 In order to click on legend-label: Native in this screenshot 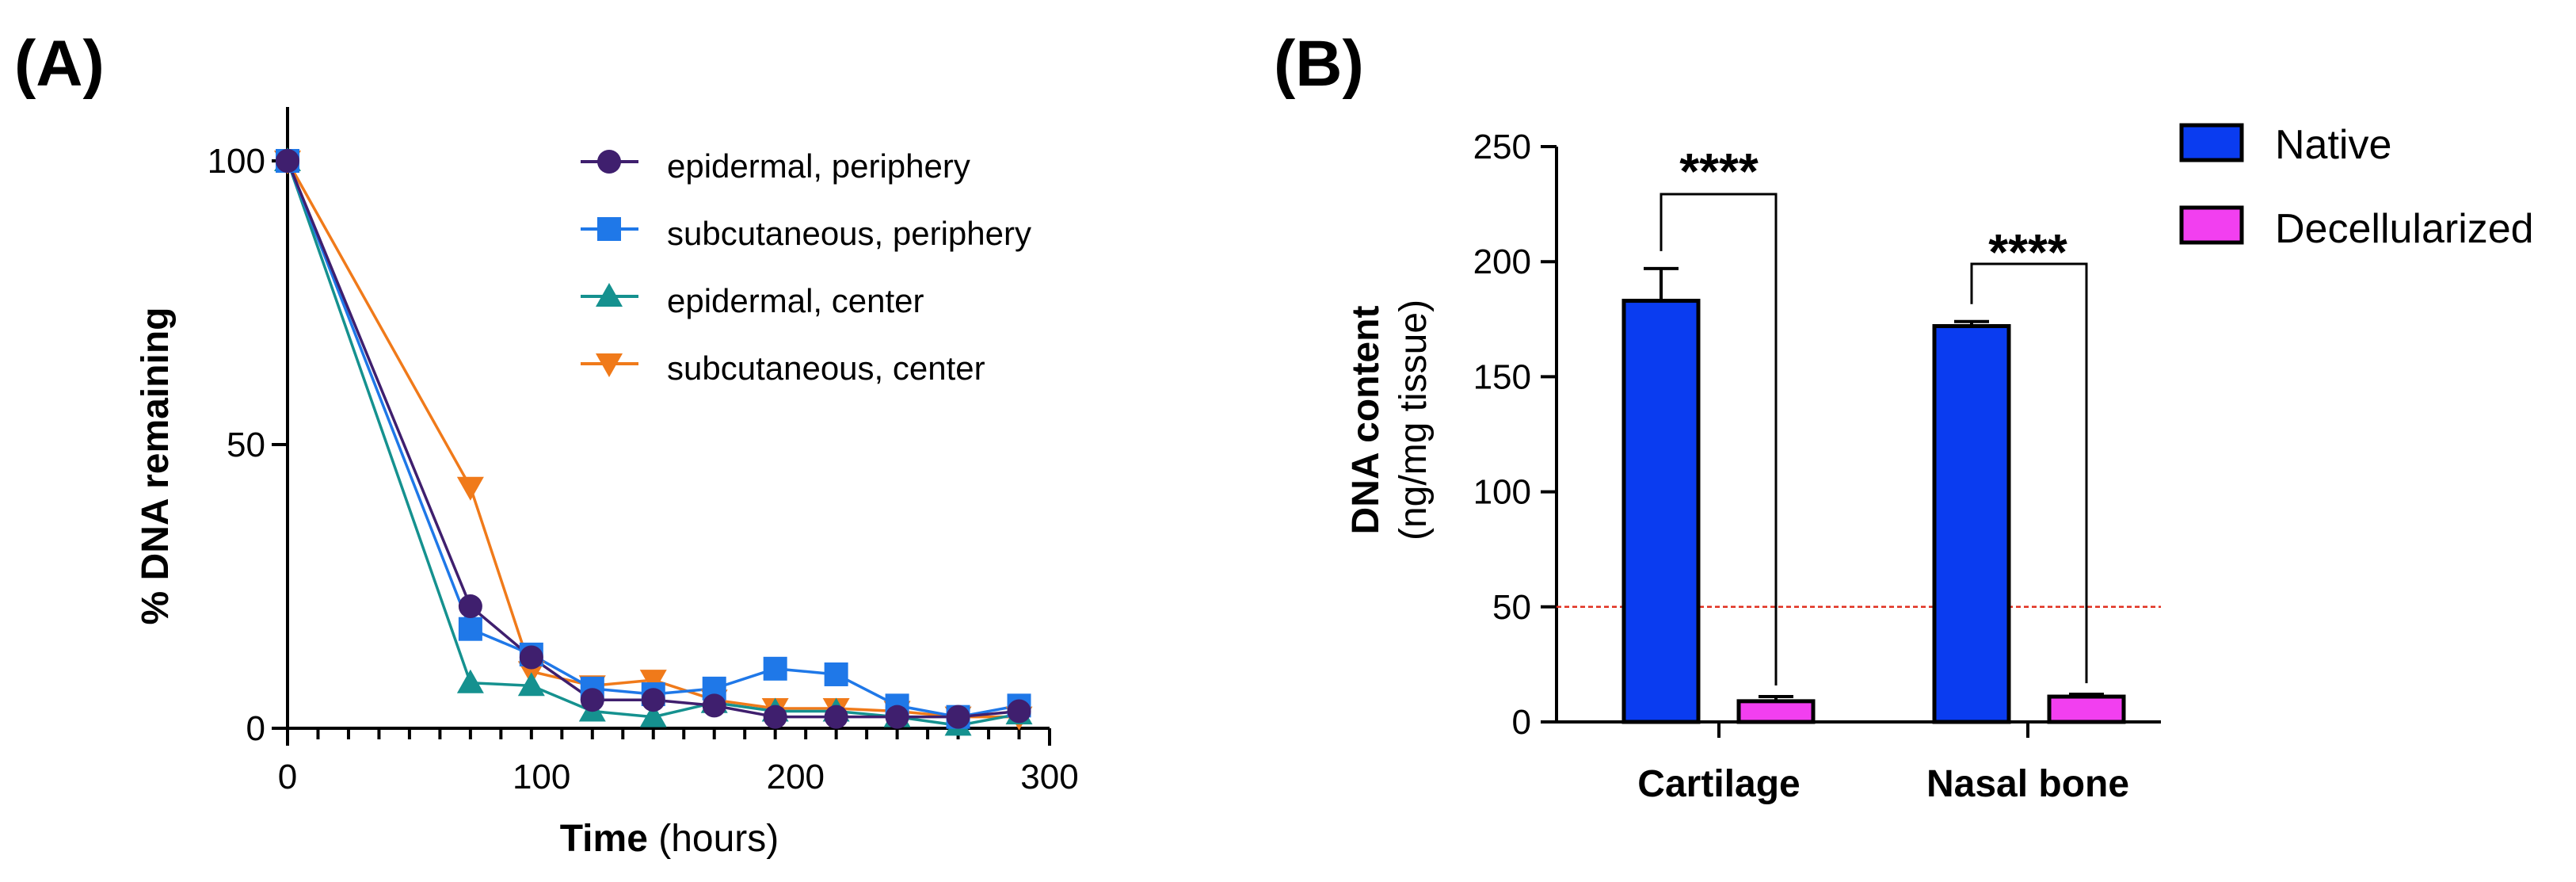, I will do `click(2333, 145)`.